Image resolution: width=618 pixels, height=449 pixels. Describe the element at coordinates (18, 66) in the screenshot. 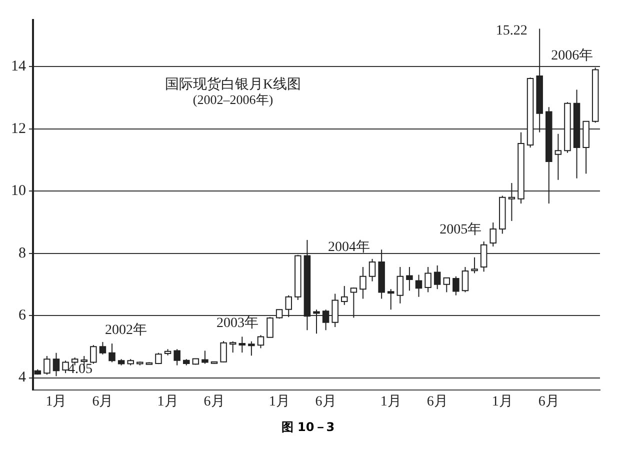

I see `y-tick-label: 14` at that location.